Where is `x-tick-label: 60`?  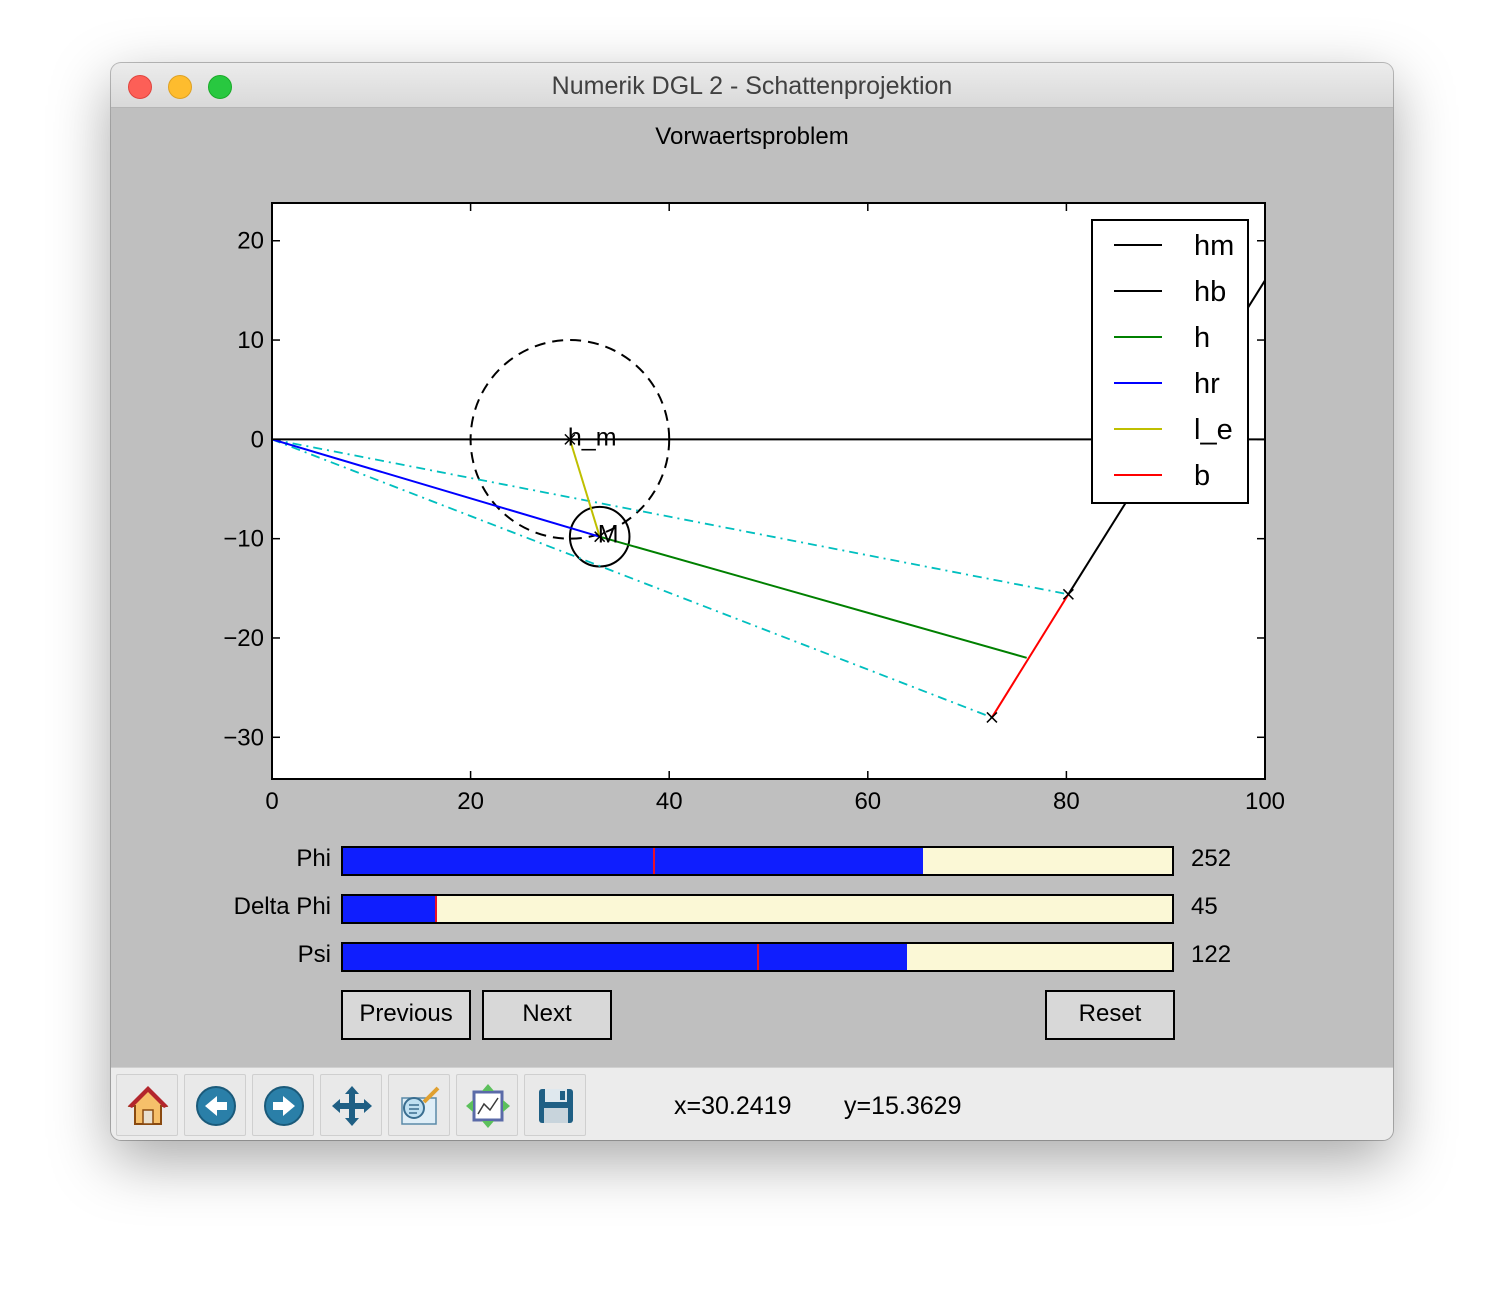 x-tick-label: 60 is located at coordinates (867, 801).